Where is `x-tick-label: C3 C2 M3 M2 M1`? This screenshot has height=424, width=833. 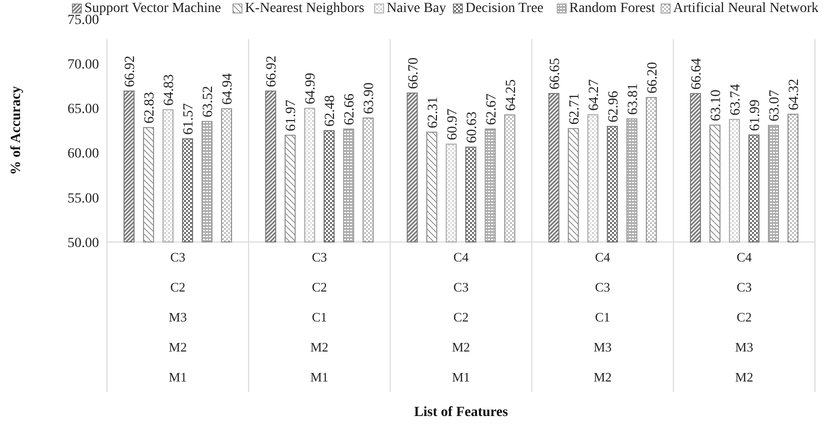
x-tick-label: C3 C2 M3 M2 M1 is located at coordinates (177, 317).